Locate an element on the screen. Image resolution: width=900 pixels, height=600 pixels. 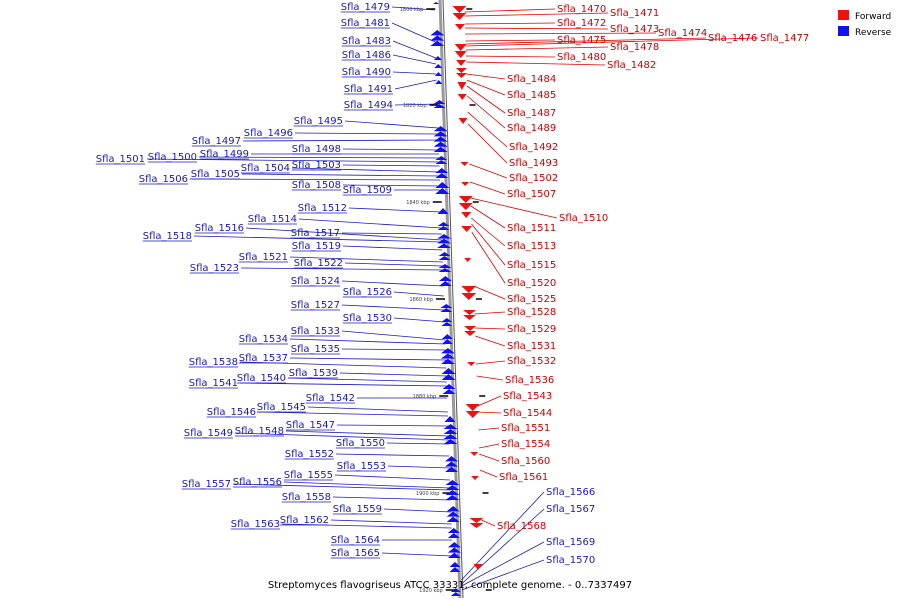
reverse-gene-label: Sfla_1521 is located at coordinates (263, 257).